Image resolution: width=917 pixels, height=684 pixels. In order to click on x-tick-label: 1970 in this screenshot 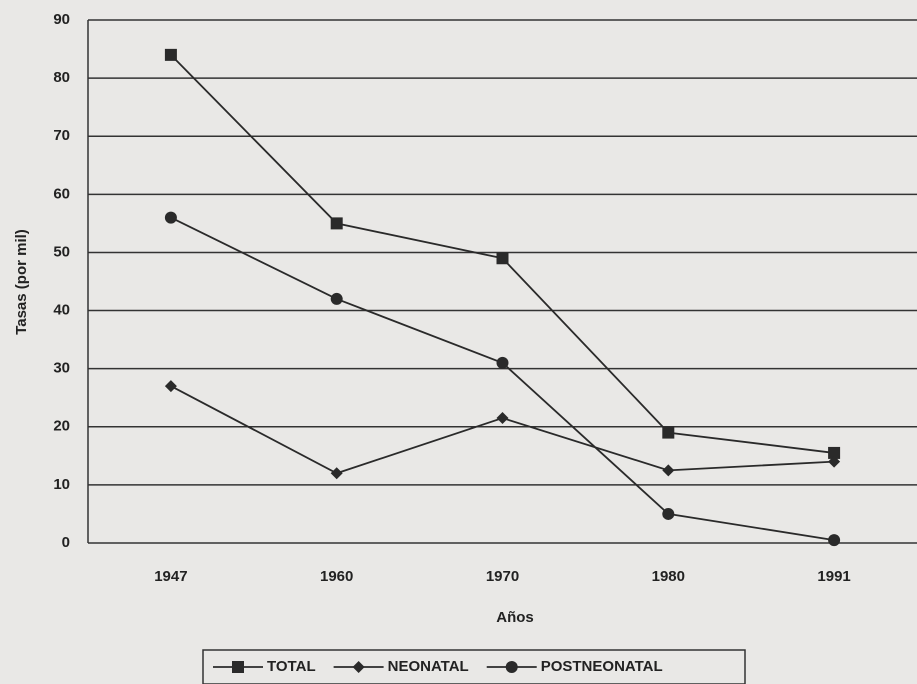, I will do `click(502, 576)`.